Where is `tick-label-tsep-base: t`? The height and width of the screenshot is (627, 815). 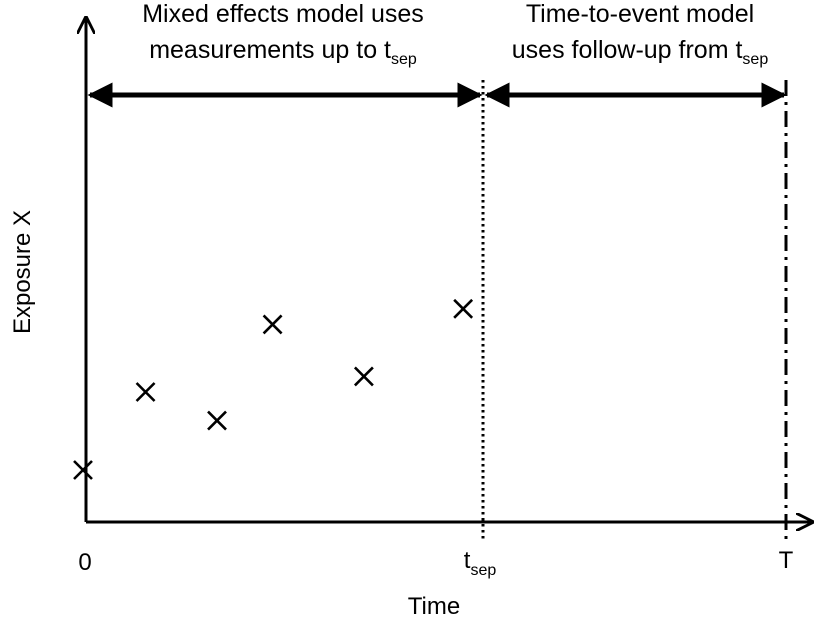
tick-label-tsep-base: t is located at coordinates (467, 560).